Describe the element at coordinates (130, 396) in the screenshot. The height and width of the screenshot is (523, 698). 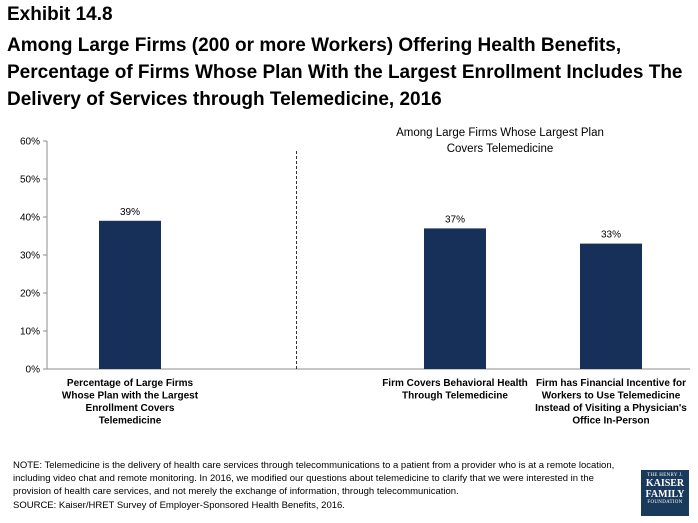
I see `category-label-line: Whose Plan with the Largest` at that location.